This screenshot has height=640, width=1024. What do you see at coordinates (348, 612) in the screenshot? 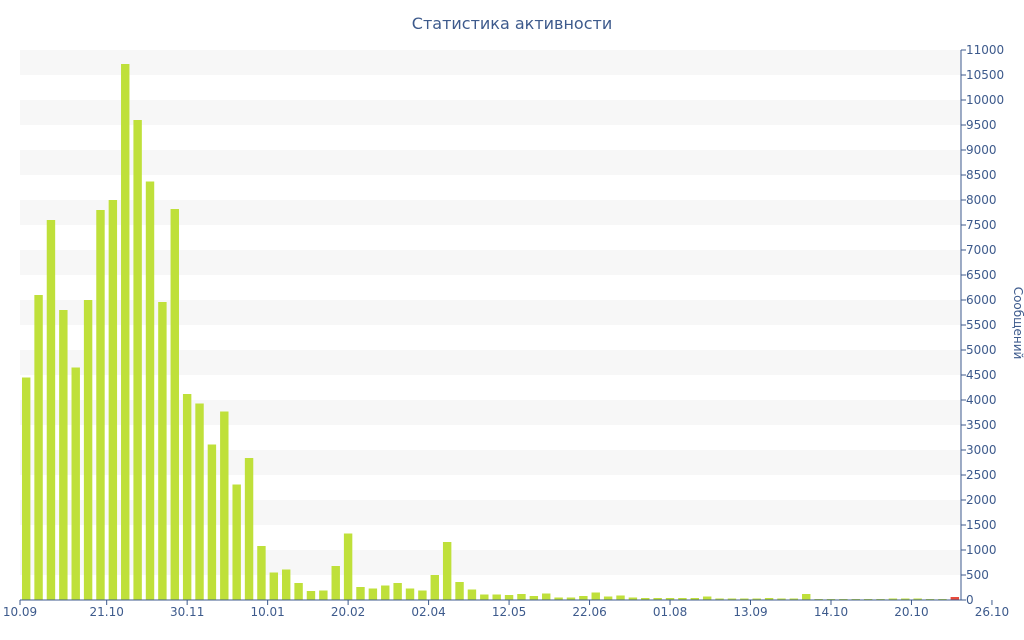
I see `x-tick-label: 20.02` at bounding box center [348, 612].